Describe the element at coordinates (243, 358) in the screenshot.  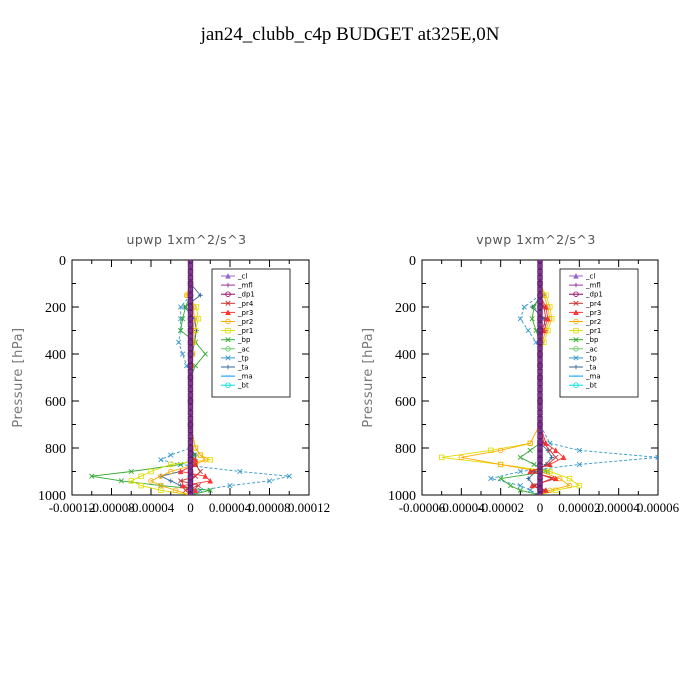
I see `legend-label: _tp` at that location.